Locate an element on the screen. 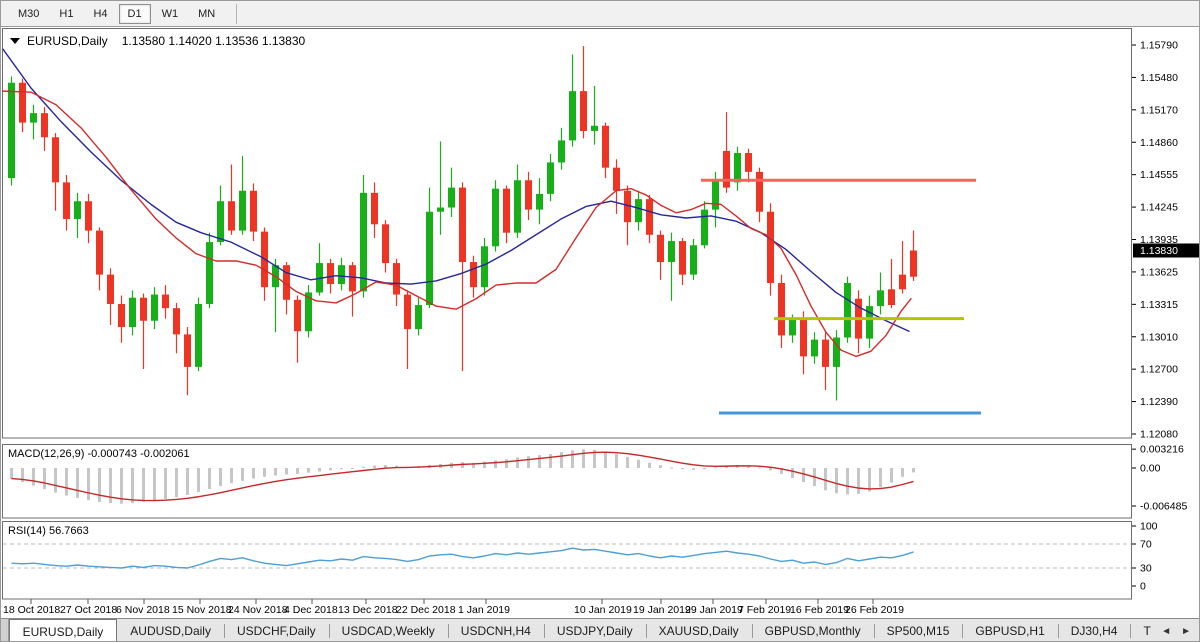  date-tick-label: 10 Jan 2019 is located at coordinates (603, 610).